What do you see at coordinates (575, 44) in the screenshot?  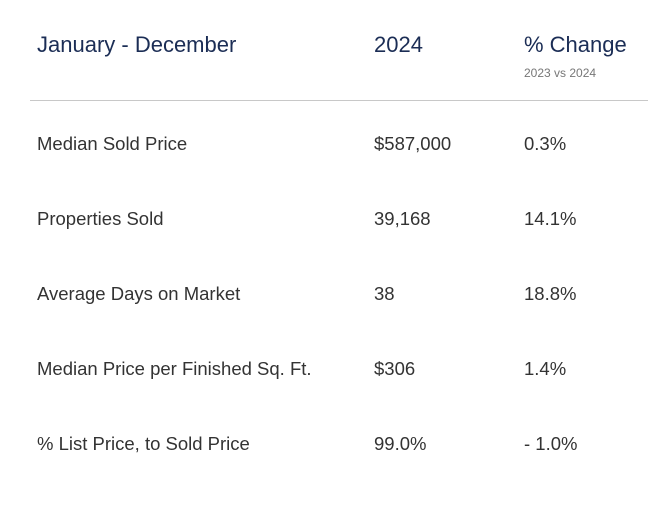 I see `column-header: % Change` at bounding box center [575, 44].